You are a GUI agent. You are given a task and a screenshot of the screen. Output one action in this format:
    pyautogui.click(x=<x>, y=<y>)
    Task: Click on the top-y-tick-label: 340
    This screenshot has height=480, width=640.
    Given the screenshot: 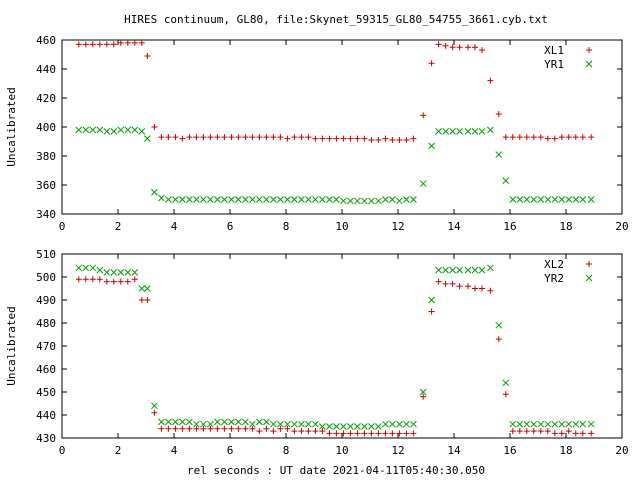 What is the action you would take?
    pyautogui.click(x=46, y=214)
    